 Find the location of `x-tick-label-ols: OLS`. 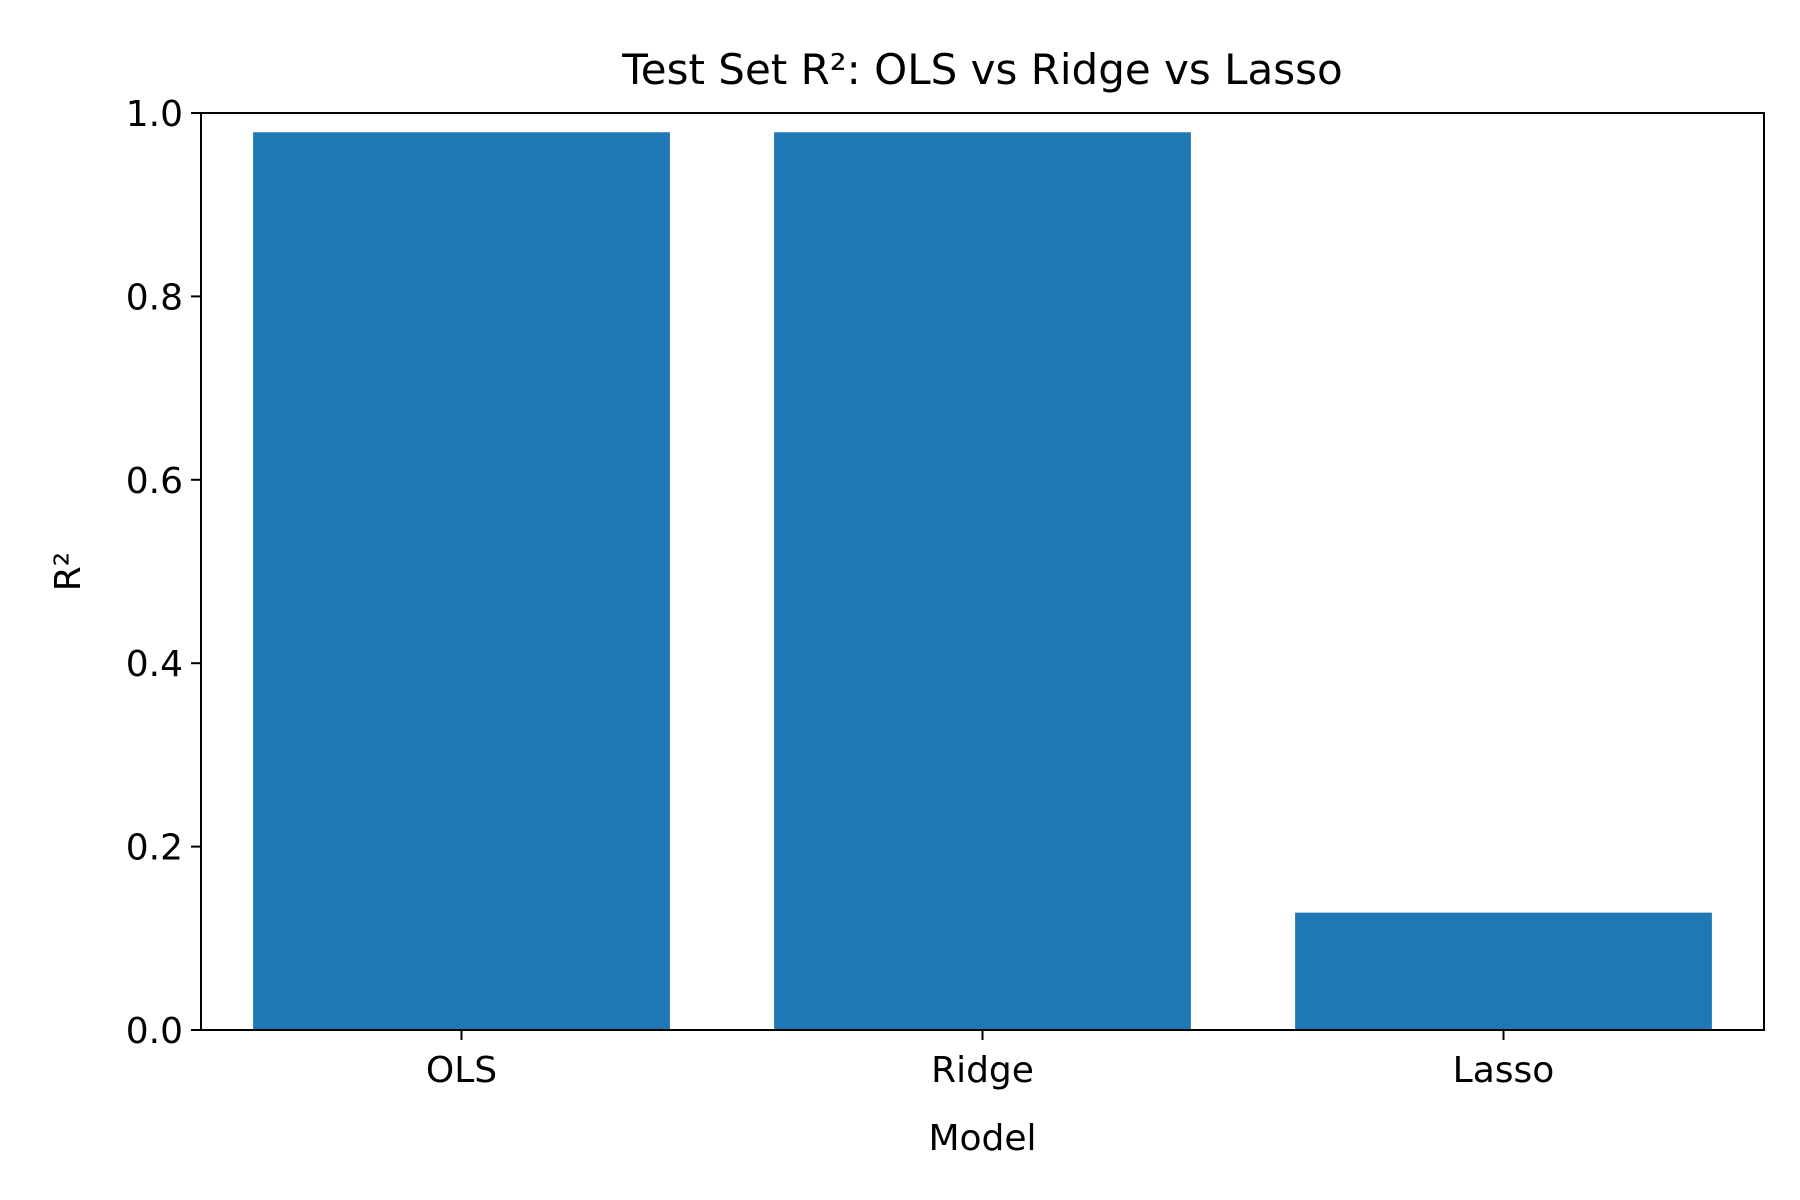

x-tick-label-ols: OLS is located at coordinates (461, 1070).